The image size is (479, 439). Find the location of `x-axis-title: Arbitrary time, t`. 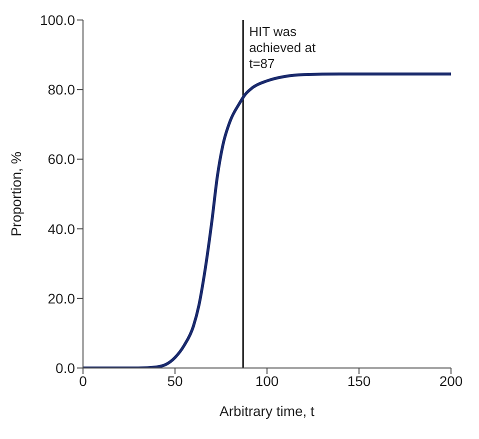

x-axis-title: Arbitrary time, t is located at coordinates (267, 411).